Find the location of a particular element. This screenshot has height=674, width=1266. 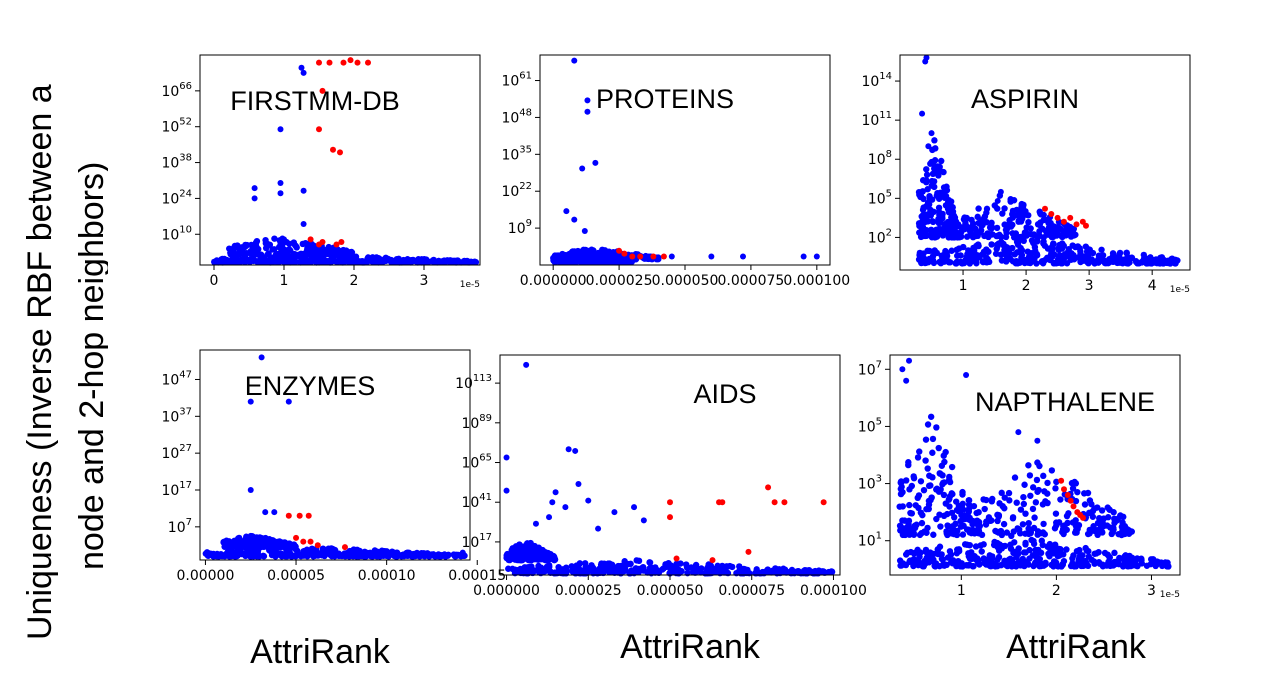

x-axis-label-left: AttriRank is located at coordinates (320, 652).